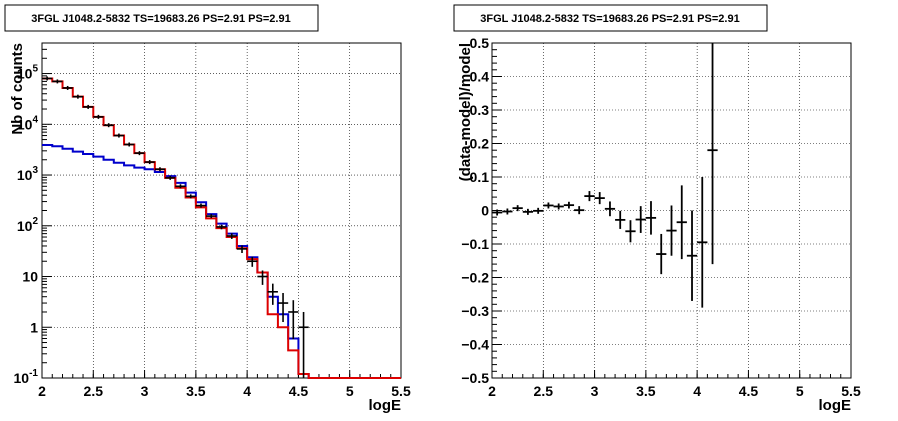  What do you see at coordinates (145, 391) in the screenshot?
I see `counts-xtick-label: 3` at bounding box center [145, 391].